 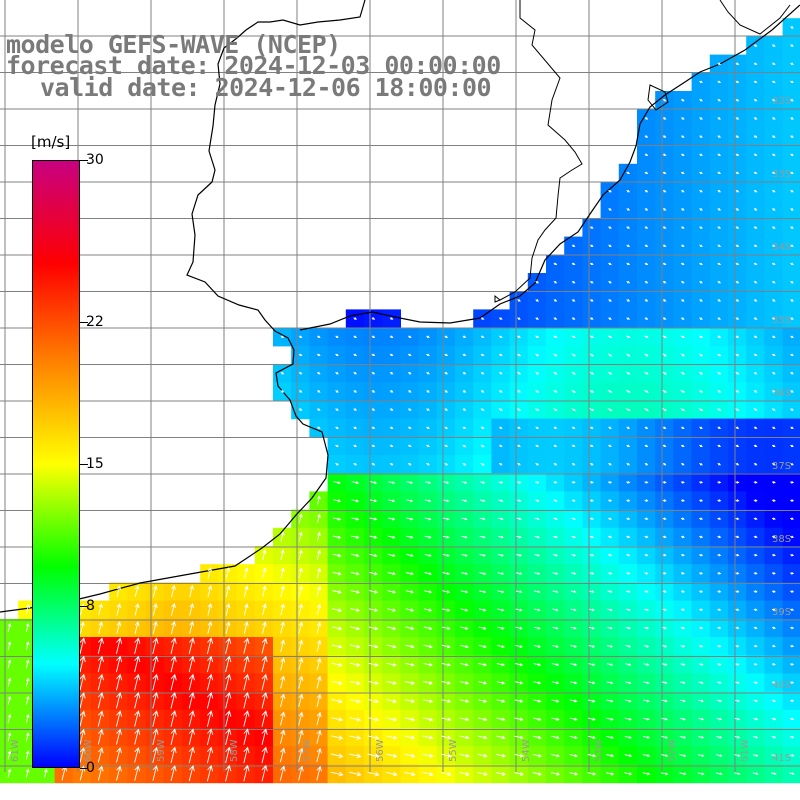 I want to click on latitude-label: 34S, so click(x=781, y=247).